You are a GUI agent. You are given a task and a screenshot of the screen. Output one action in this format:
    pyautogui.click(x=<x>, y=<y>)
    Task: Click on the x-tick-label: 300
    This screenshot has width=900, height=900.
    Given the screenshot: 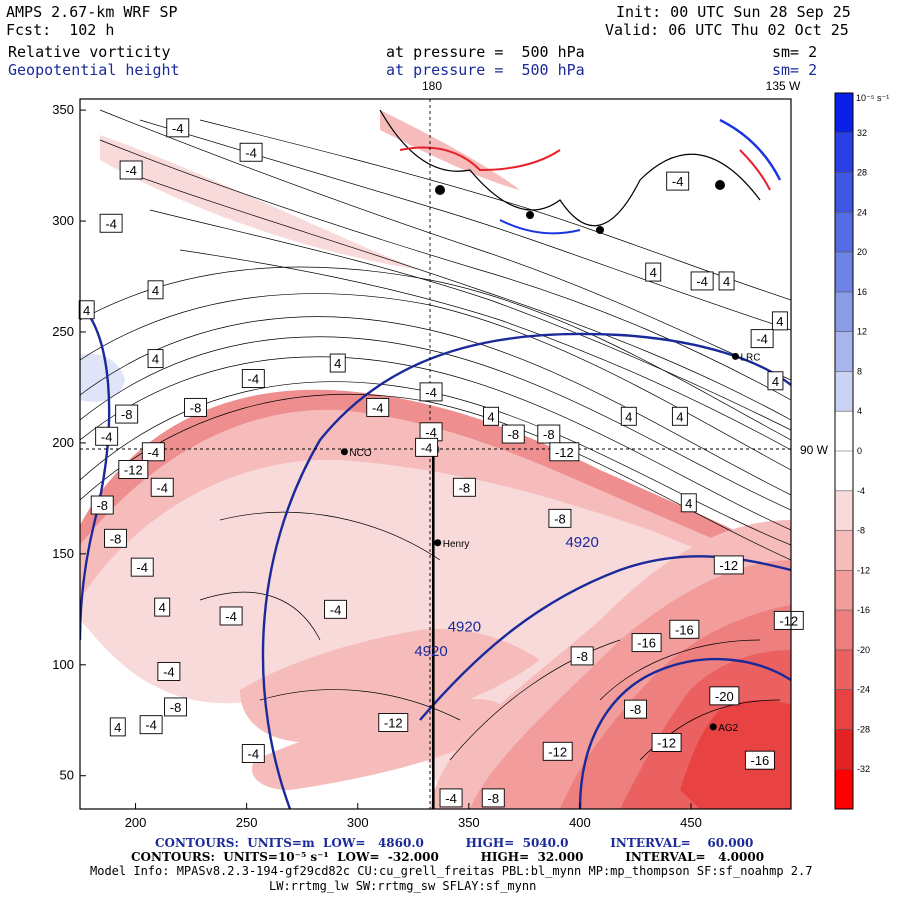 What is the action you would take?
    pyautogui.click(x=358, y=822)
    